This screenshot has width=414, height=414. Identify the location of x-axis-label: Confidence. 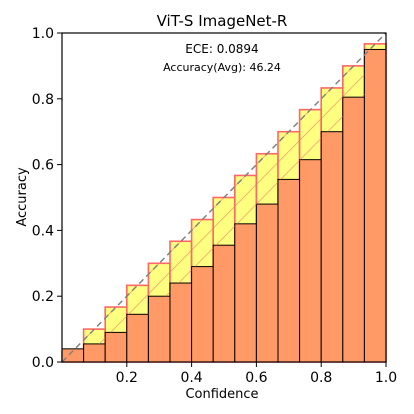
(221, 394).